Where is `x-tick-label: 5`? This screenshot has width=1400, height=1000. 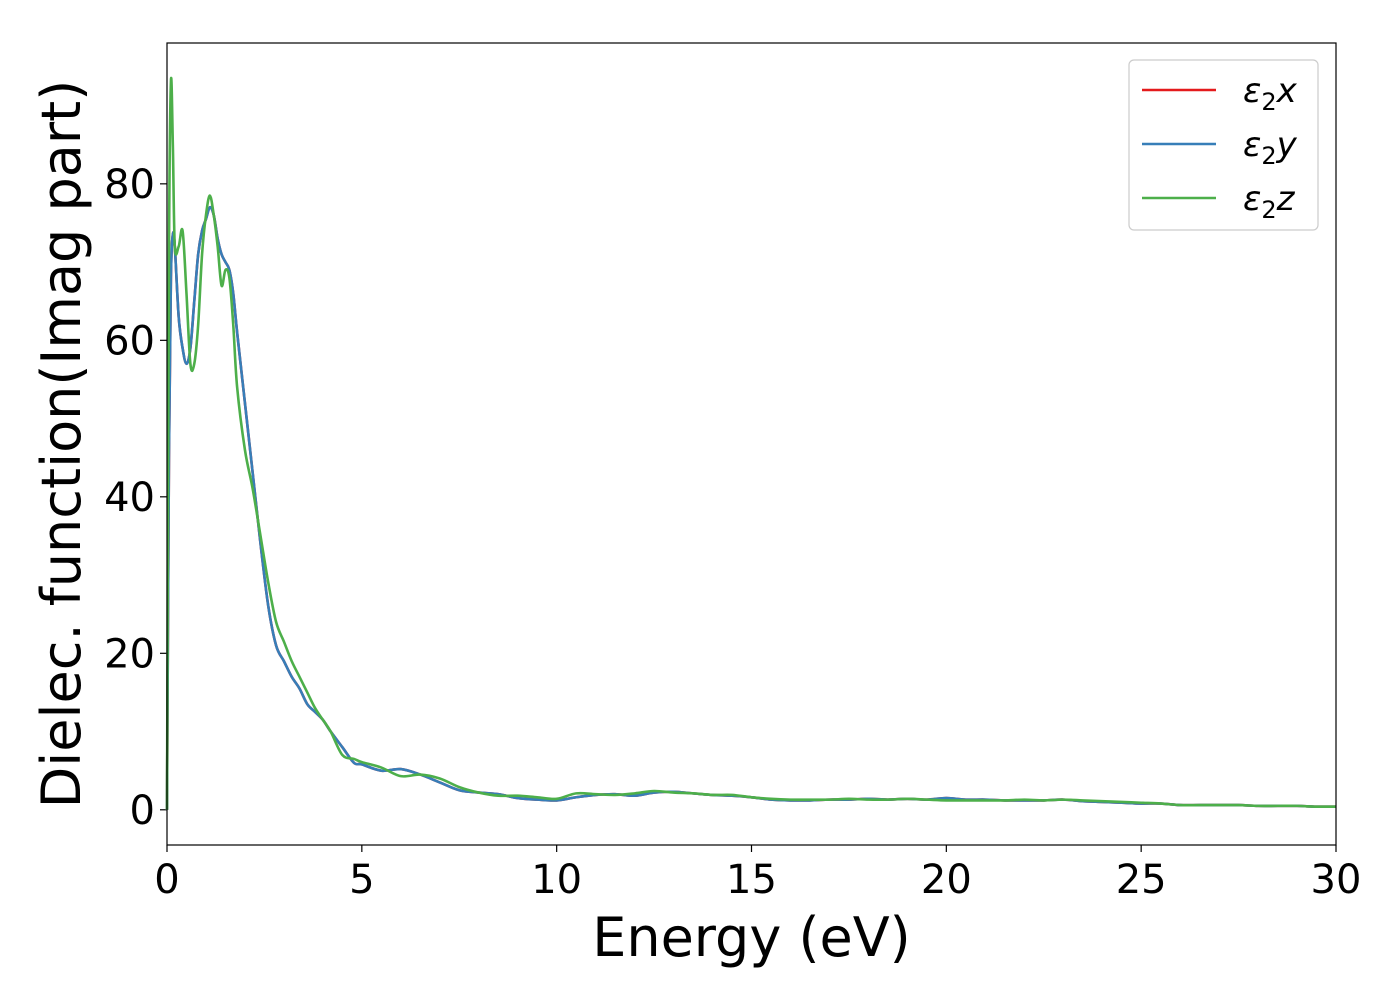 x-tick-label: 5 is located at coordinates (361, 880).